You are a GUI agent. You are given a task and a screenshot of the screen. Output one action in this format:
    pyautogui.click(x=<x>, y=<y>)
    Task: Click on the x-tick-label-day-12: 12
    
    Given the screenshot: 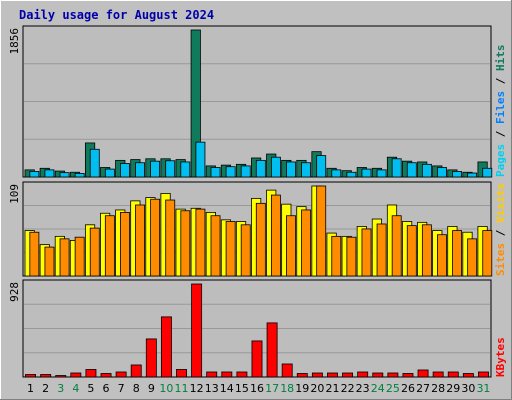 What is the action you would take?
    pyautogui.click(x=197, y=388)
    